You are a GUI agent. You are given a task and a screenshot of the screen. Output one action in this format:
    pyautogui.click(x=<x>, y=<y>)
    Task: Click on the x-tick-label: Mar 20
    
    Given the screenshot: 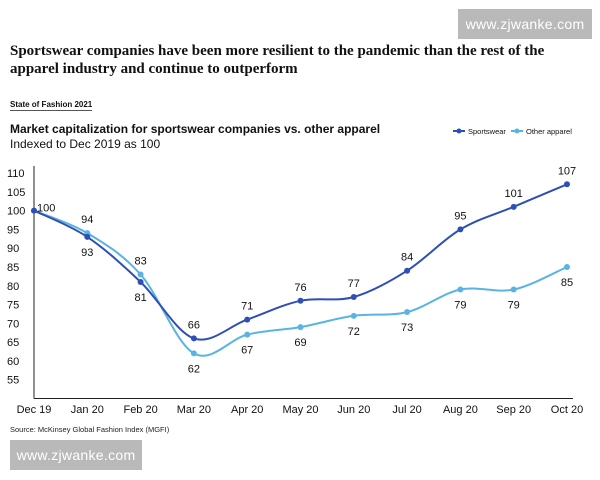 What is the action you would take?
    pyautogui.click(x=194, y=410)
    